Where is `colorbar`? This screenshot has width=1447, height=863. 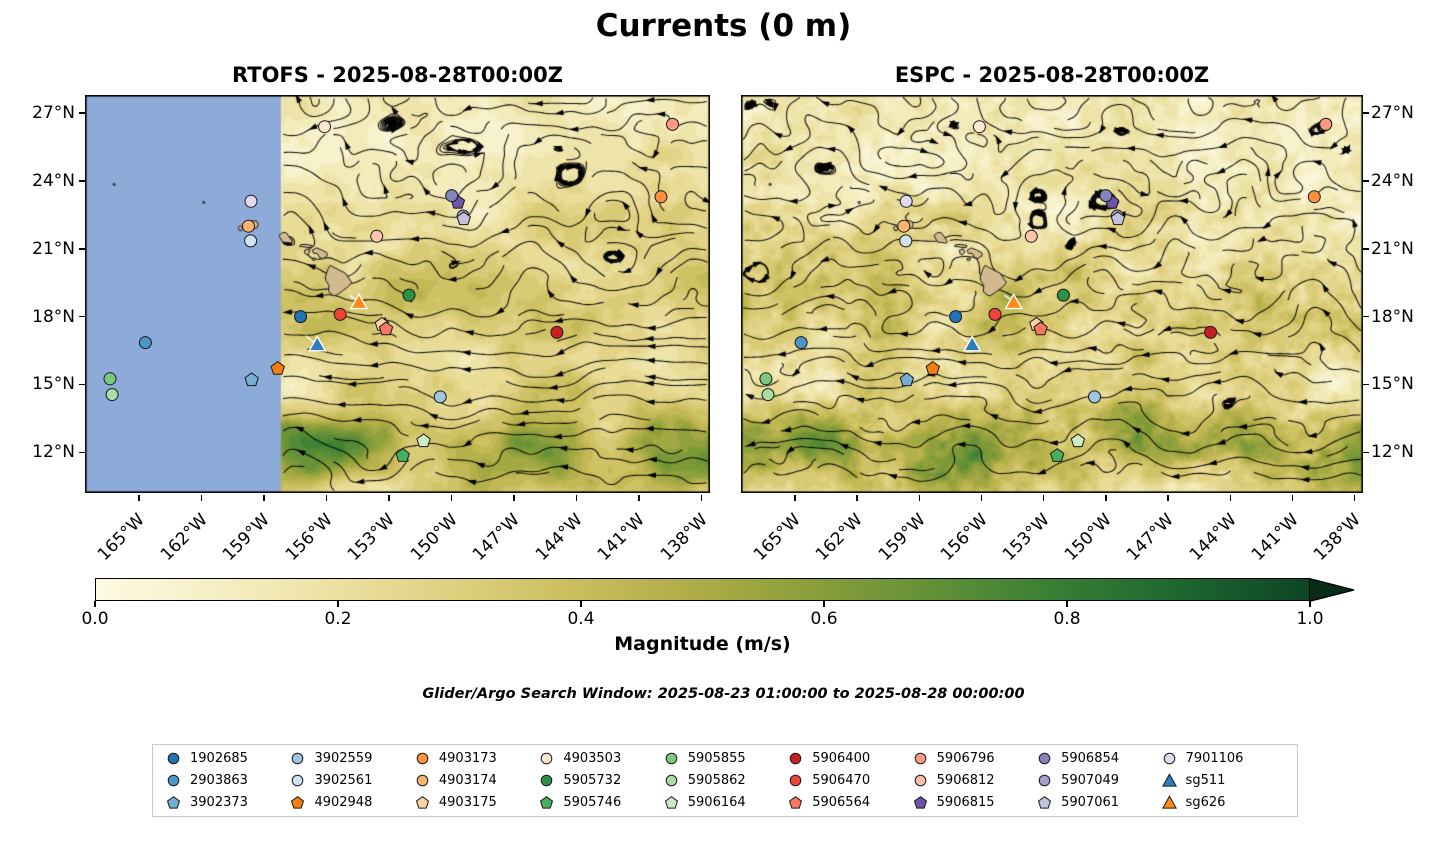
colorbar is located at coordinates (702, 589).